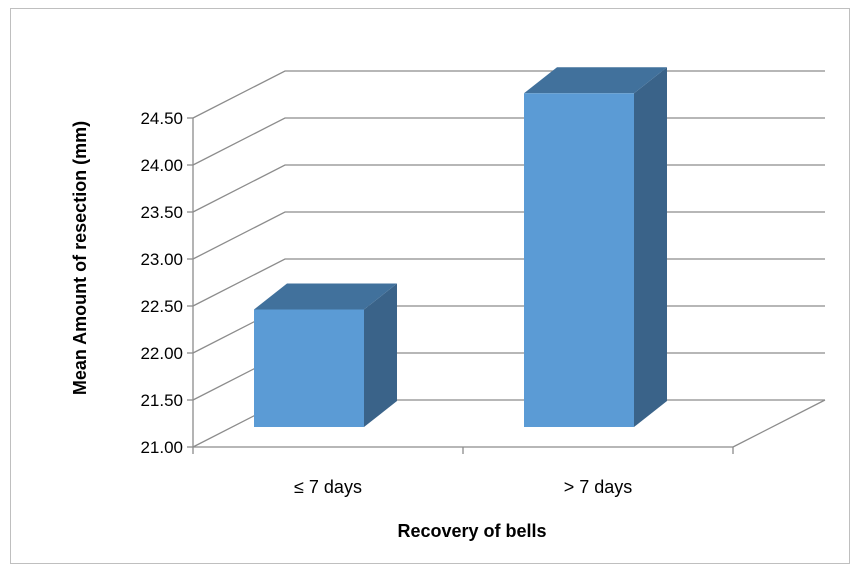  What do you see at coordinates (598, 487) in the screenshot?
I see `x-tick-label: > 7 days` at bounding box center [598, 487].